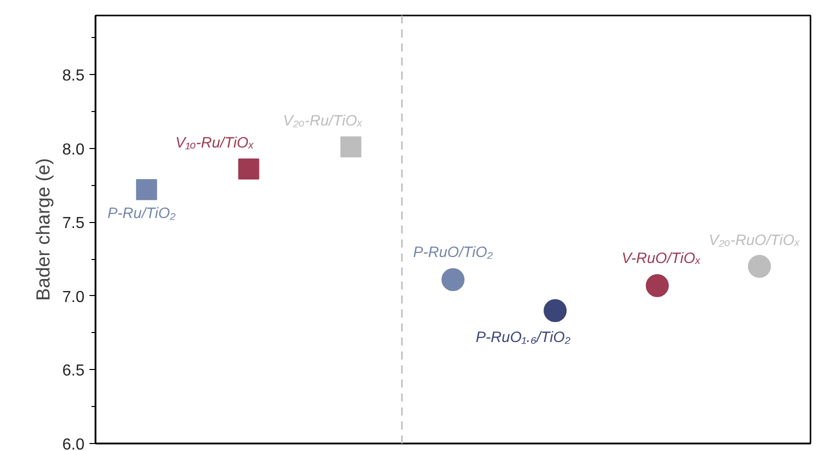  I want to click on y-axis-title: Bader charge (e), so click(43, 229).